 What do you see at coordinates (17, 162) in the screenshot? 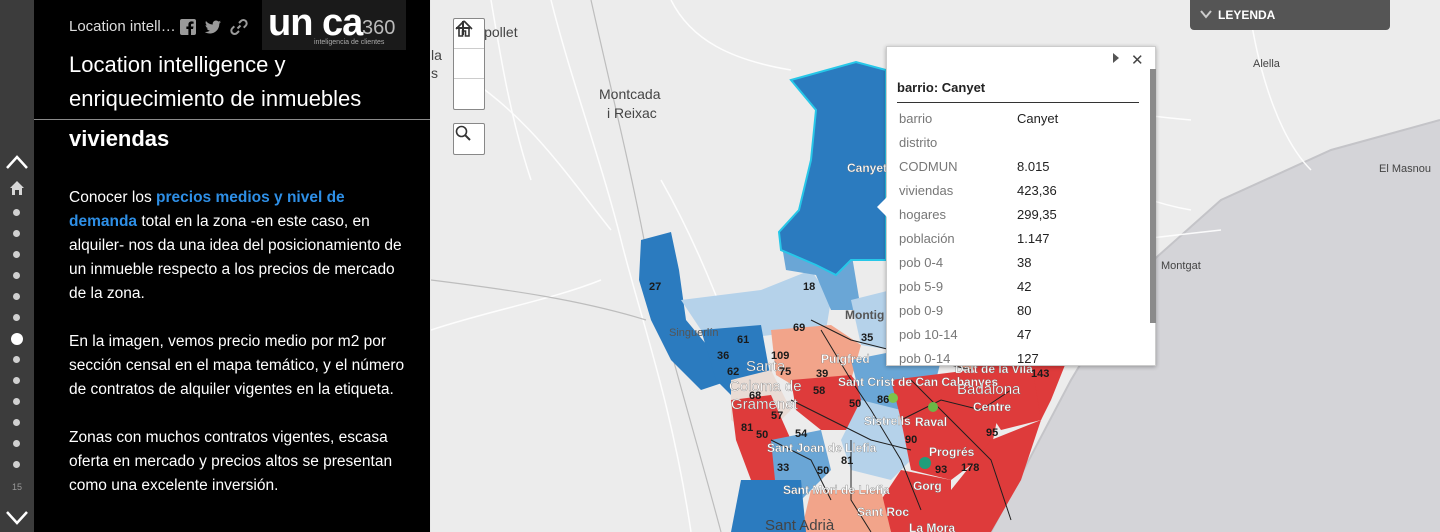
I see `chevron-up-icon` at bounding box center [17, 162].